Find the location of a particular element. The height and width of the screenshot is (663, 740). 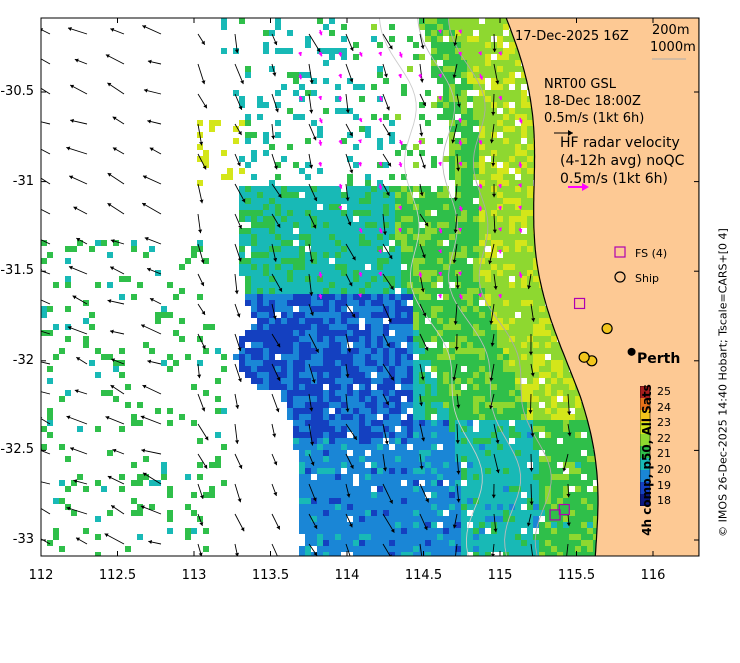

y-tick-label: -31.5 is located at coordinates (17, 270).